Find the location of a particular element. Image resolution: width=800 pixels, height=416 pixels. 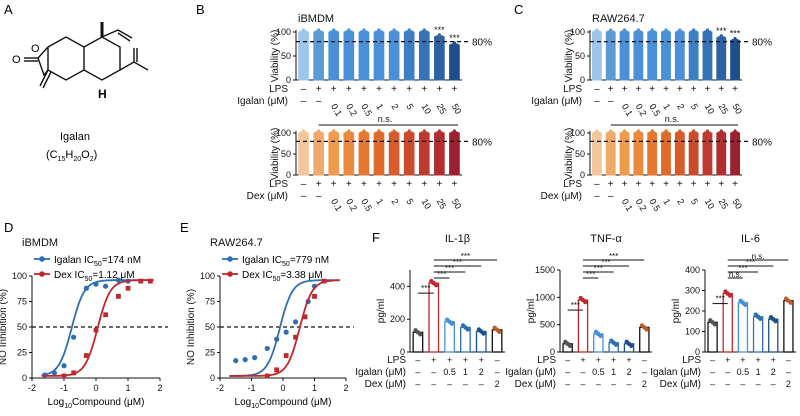

dose-tick-label: 1 is located at coordinates (379, 106).